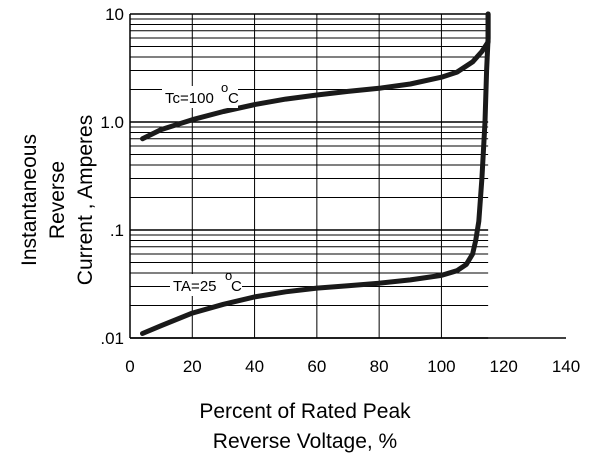 The height and width of the screenshot is (459, 592). What do you see at coordinates (441, 366) in the screenshot?
I see `x-tick-label: 100` at bounding box center [441, 366].